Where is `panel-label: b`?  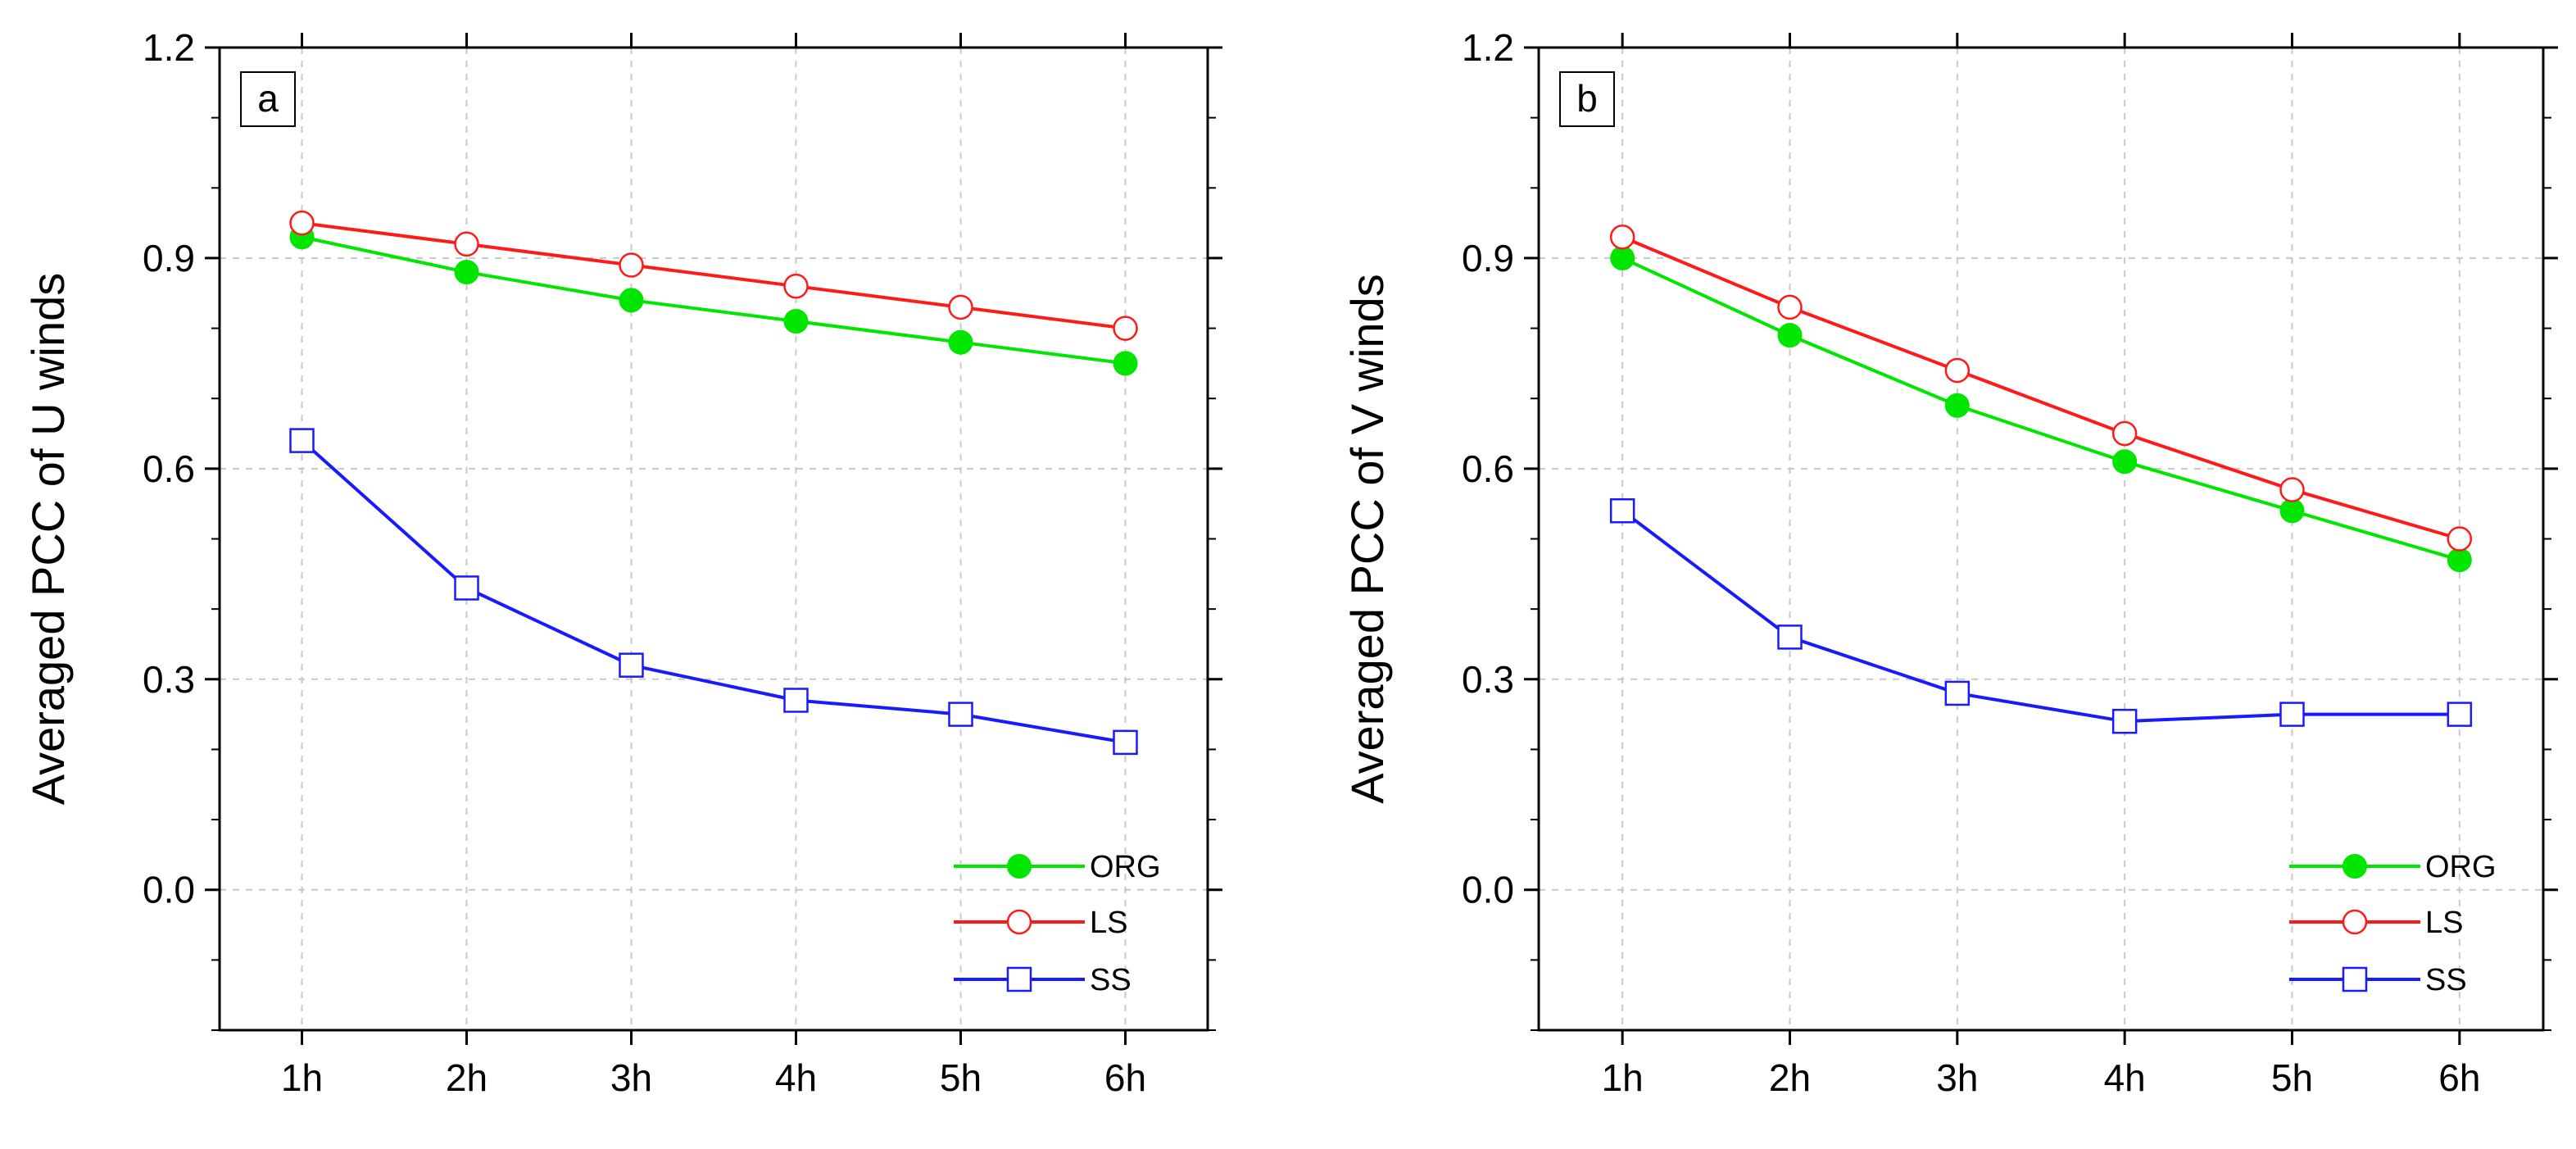 panel-label: b is located at coordinates (1587, 98).